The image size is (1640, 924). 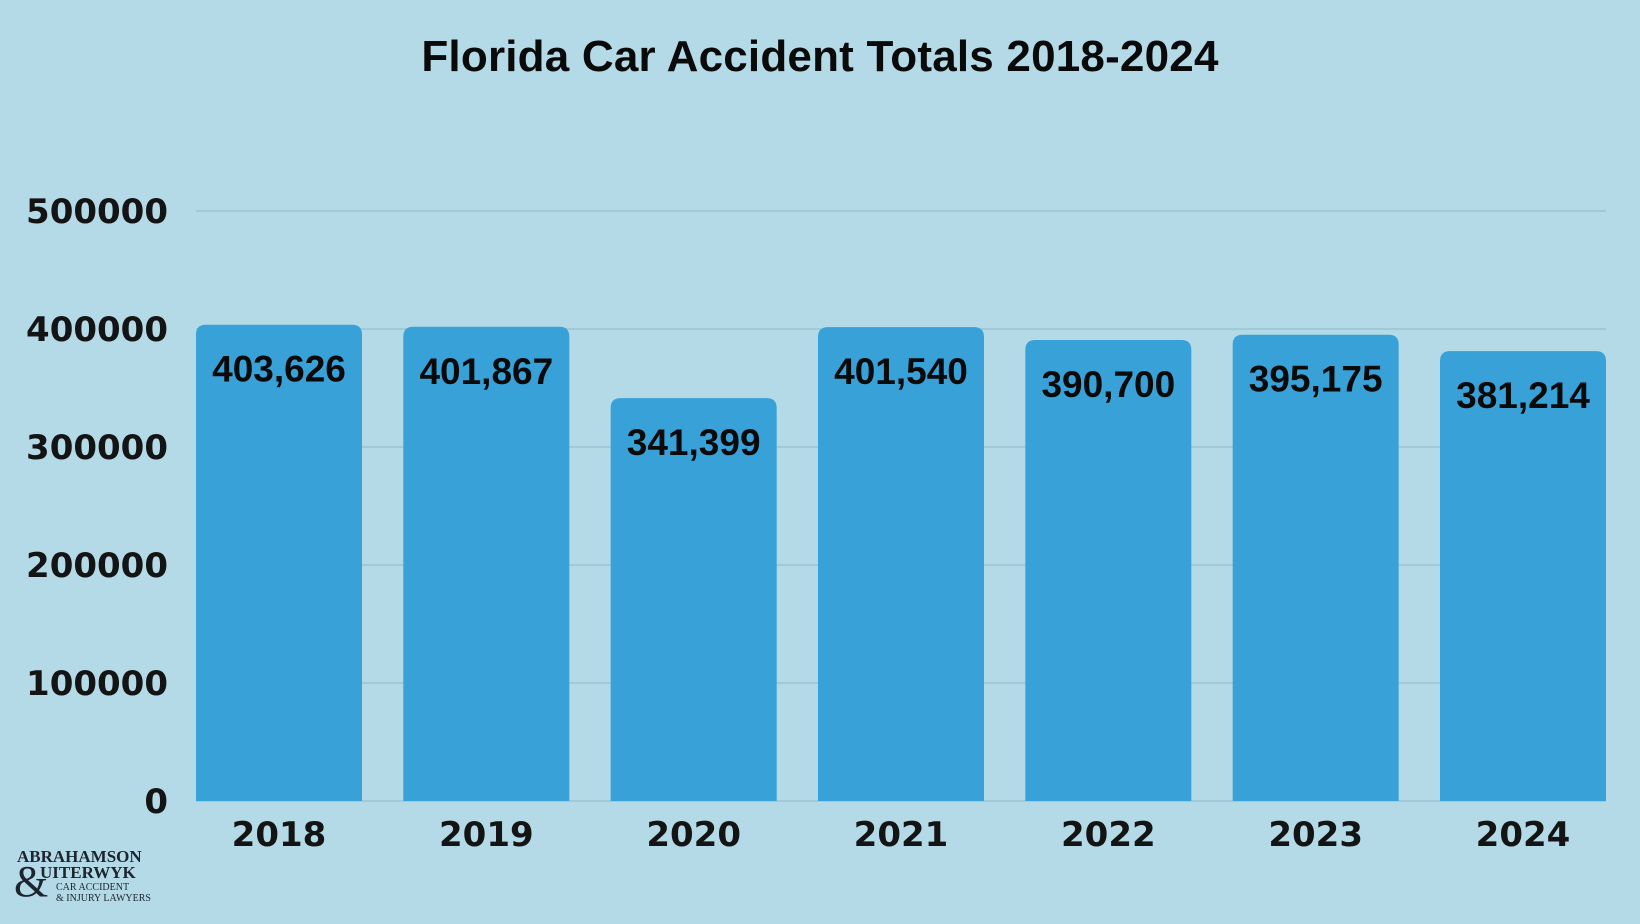 What do you see at coordinates (103, 898) in the screenshot?
I see `logo-line4: & INJURY LAWYERS` at bounding box center [103, 898].